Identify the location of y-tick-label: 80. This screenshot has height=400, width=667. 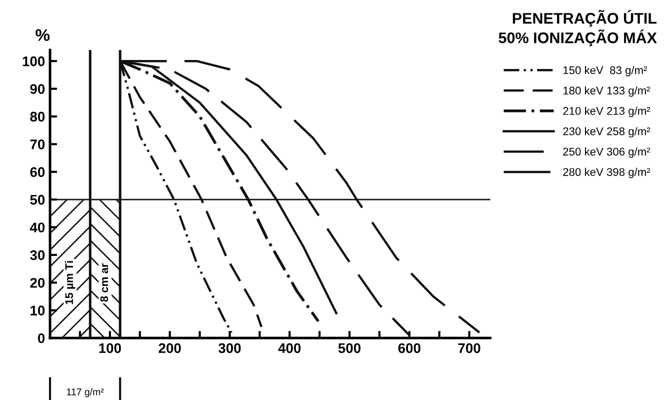
(37, 117).